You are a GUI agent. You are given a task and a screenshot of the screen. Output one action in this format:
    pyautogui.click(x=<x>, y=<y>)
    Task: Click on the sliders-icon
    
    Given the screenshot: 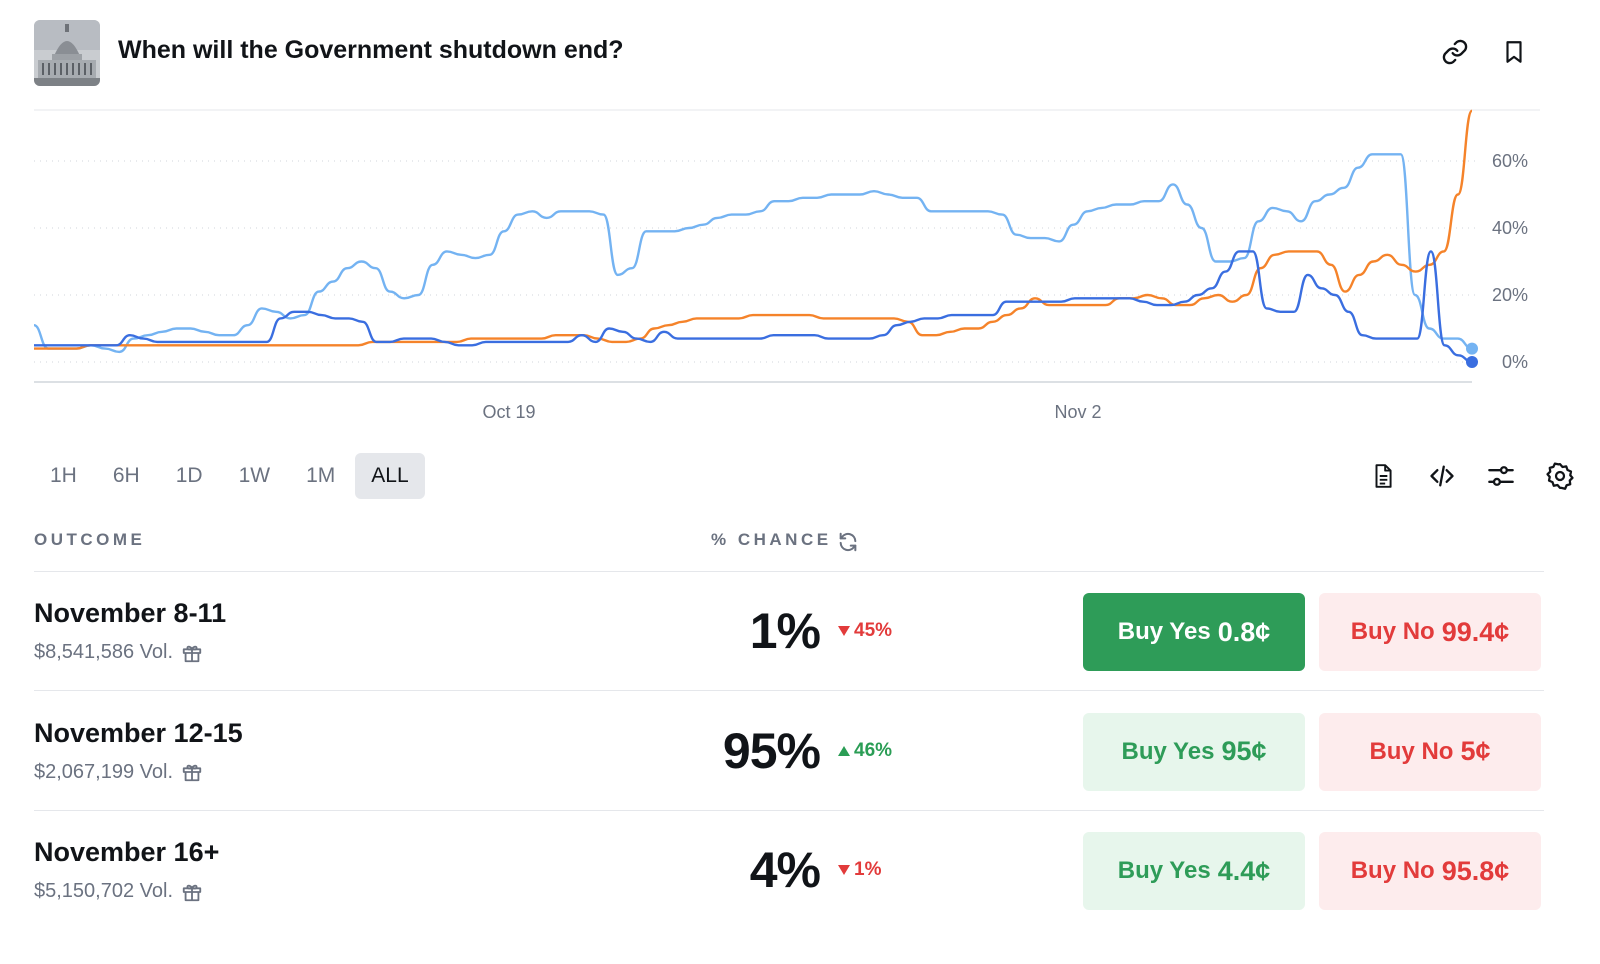 What is the action you would take?
    pyautogui.click(x=1501, y=476)
    